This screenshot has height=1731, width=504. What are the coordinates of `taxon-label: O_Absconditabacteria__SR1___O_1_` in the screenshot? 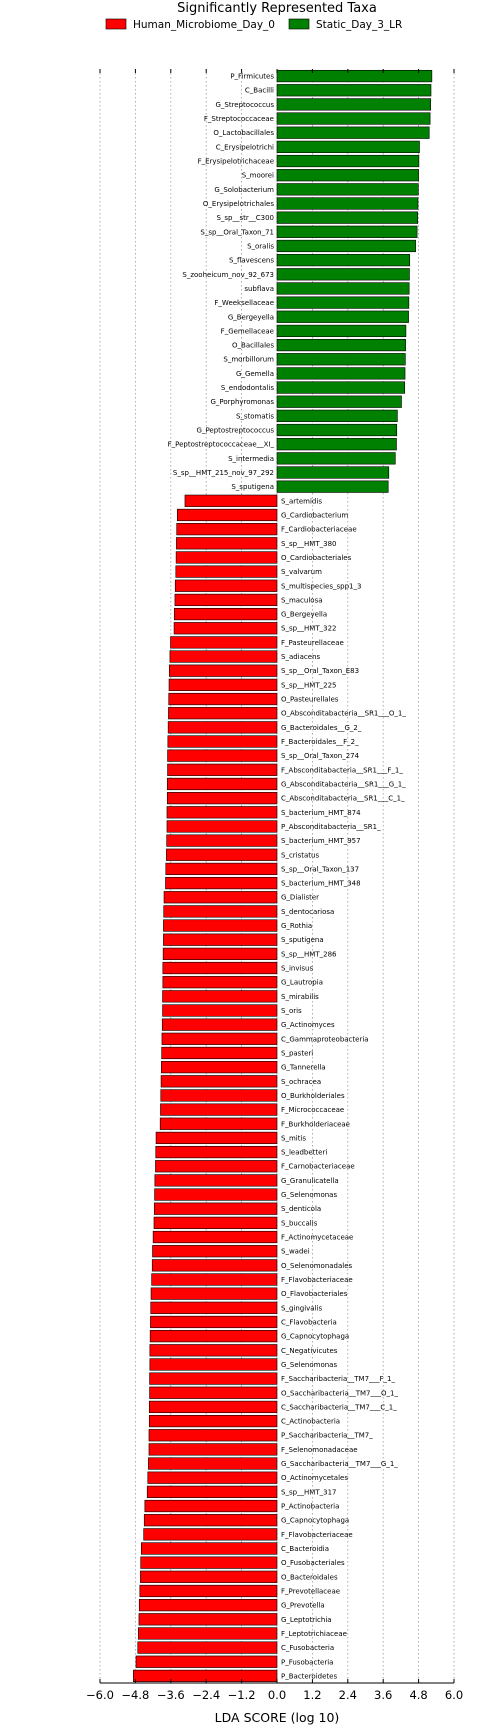 It's located at (343, 714).